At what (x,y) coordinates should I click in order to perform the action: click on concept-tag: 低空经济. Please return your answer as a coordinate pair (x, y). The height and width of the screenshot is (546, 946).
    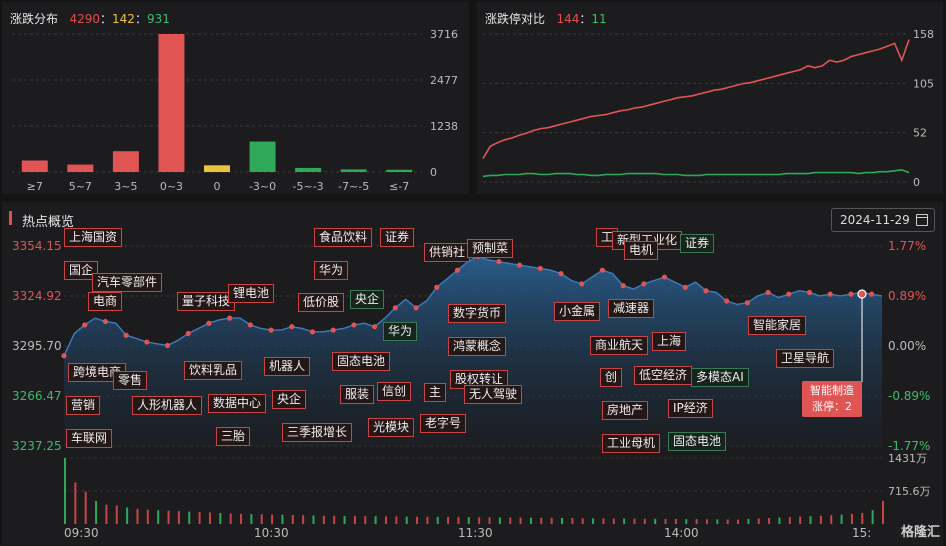
    Looking at the image, I should click on (663, 375).